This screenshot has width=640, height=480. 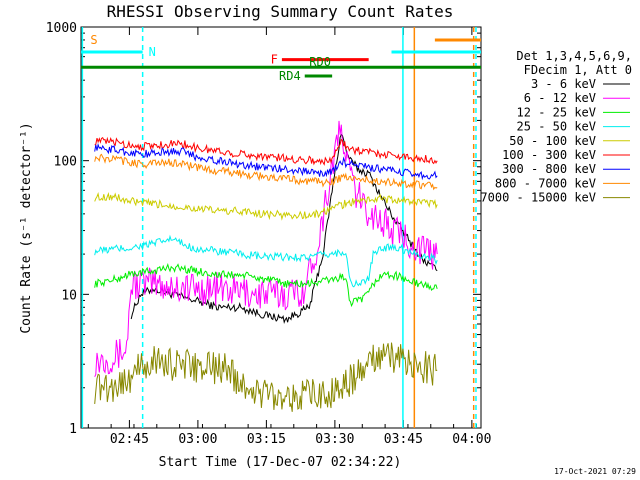 I want to click on y-tick-label: 1000, so click(x=61, y=28).